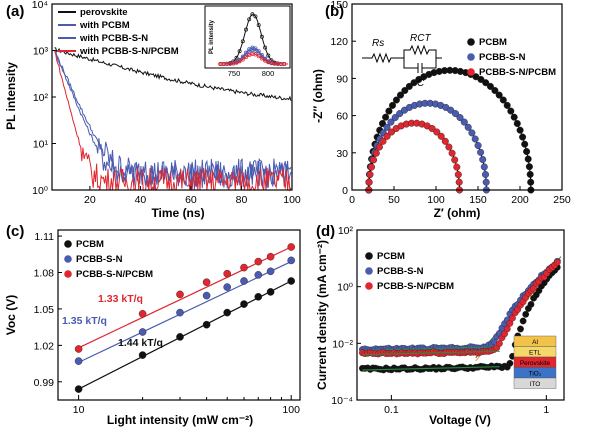  What do you see at coordinates (291, 410) in the screenshot?
I see `panel-c-x-tick-label-100: 100` at bounding box center [291, 410].